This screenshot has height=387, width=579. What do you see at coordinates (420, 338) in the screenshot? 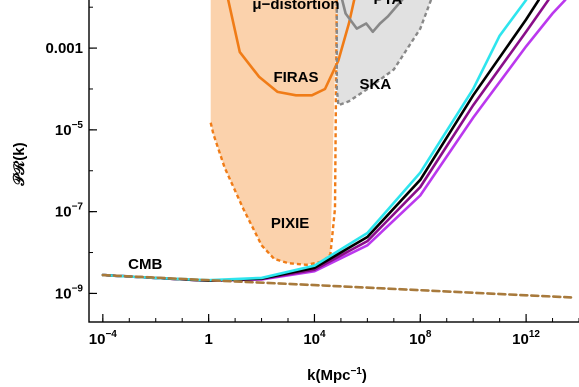
I see `x-tick-label: 10⁸` at bounding box center [420, 338].